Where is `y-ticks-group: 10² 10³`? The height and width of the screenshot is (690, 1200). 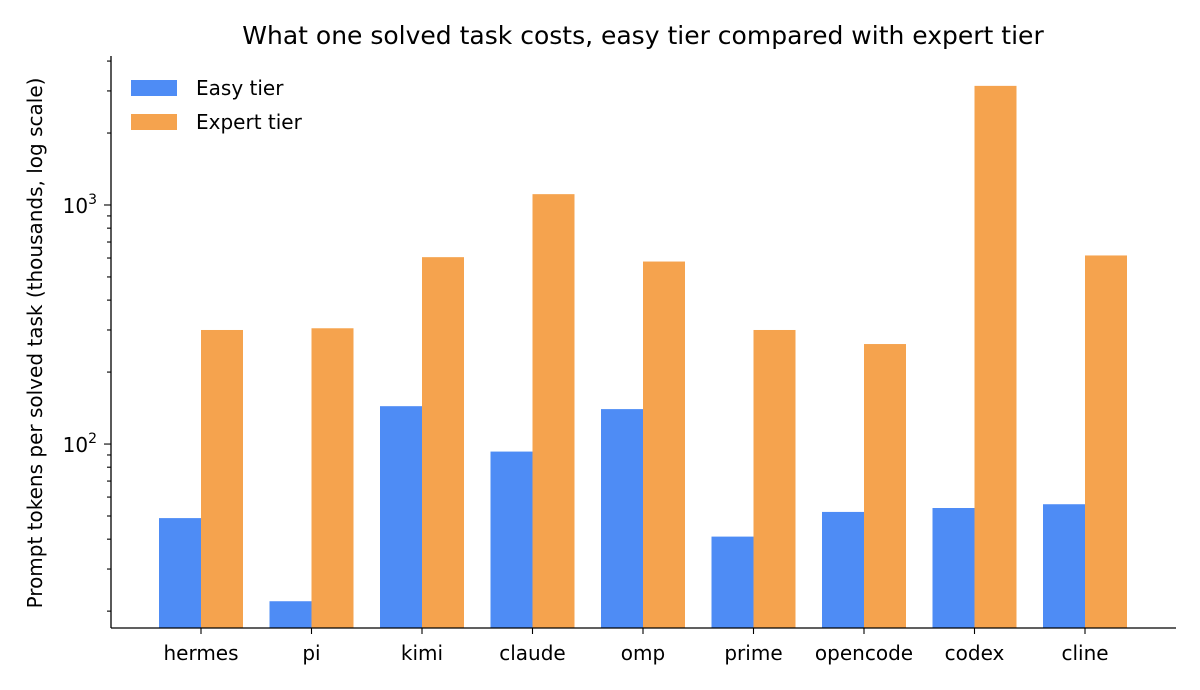 y-ticks-group: 10² 10³ is located at coordinates (87, 336).